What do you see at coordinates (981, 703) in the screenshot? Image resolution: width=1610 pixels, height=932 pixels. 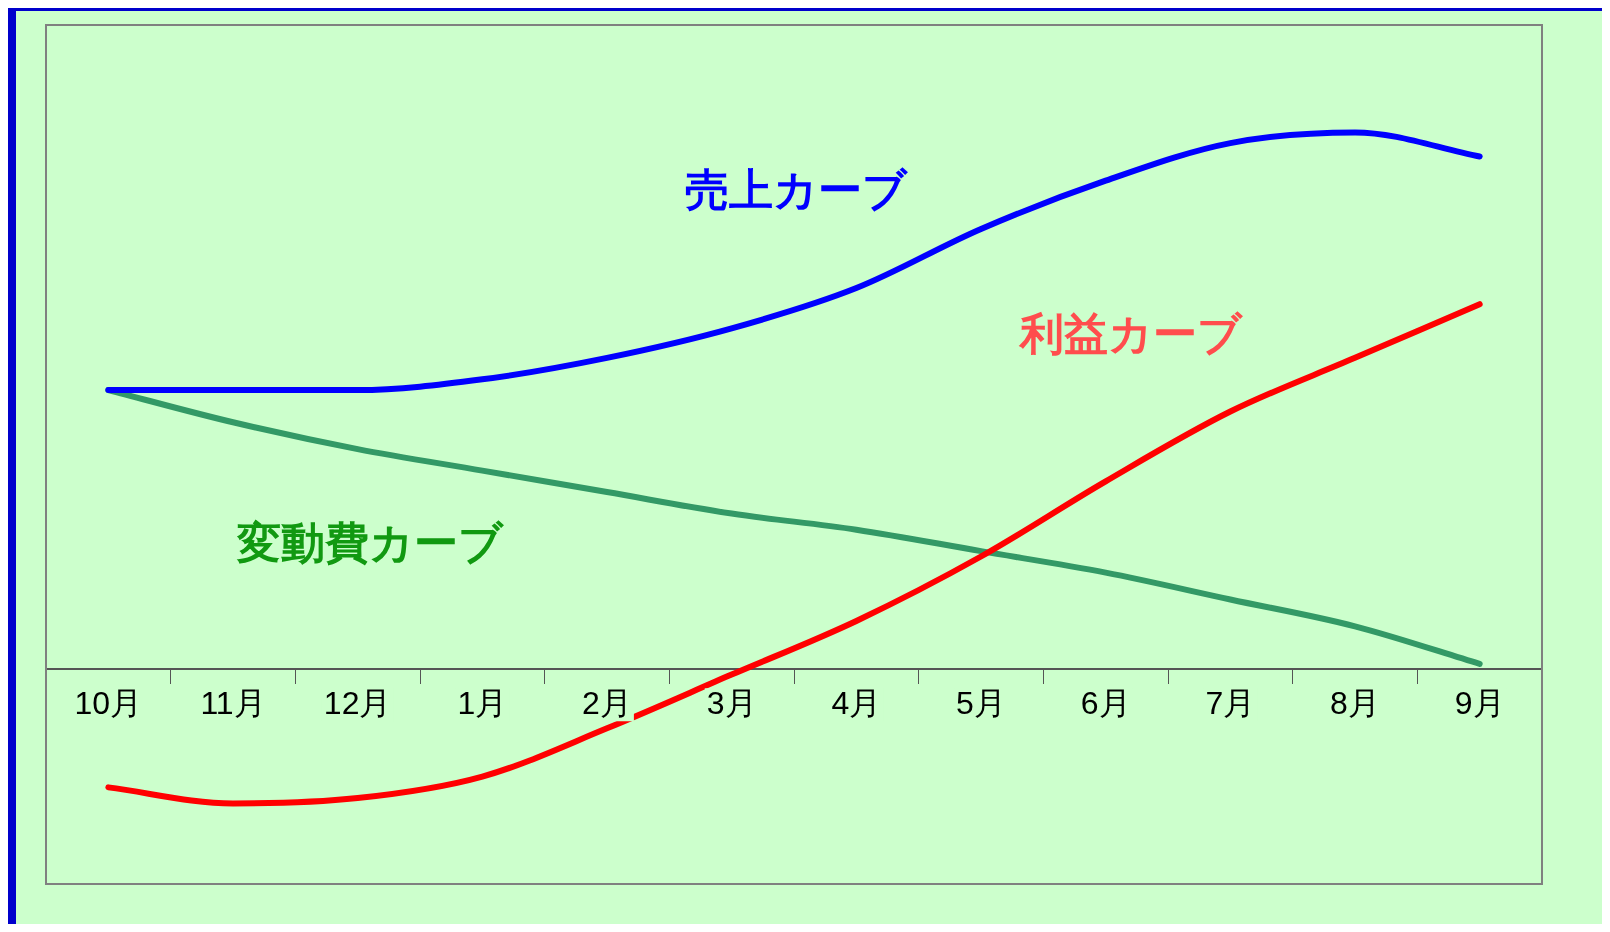 I see `x-tick-label: 5月` at bounding box center [981, 703].